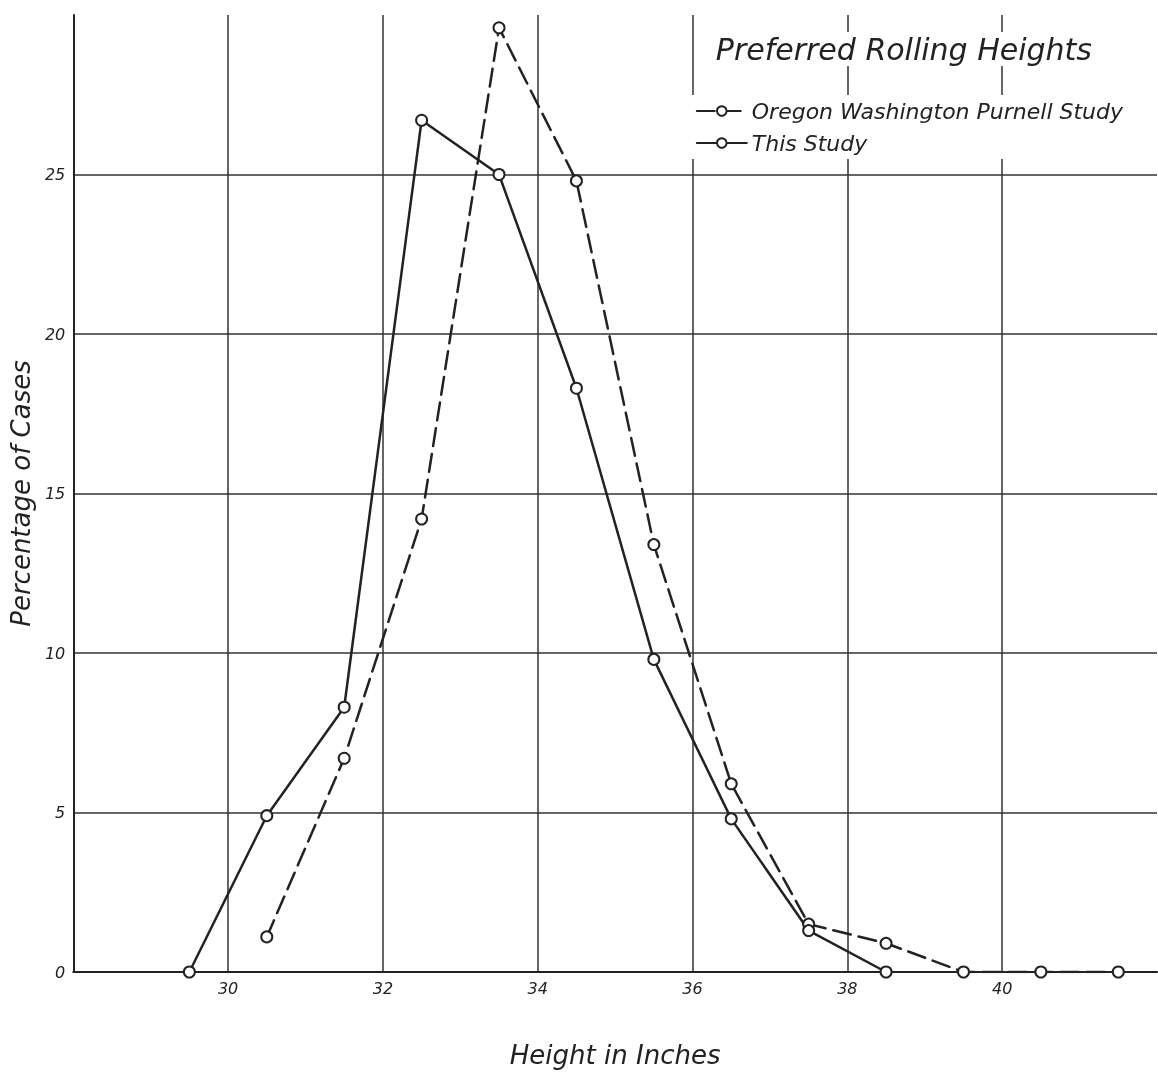 The width and height of the screenshot is (1158, 1079). Describe the element at coordinates (21, 493) in the screenshot. I see `y-axis-title: Percentage of Cases` at that location.